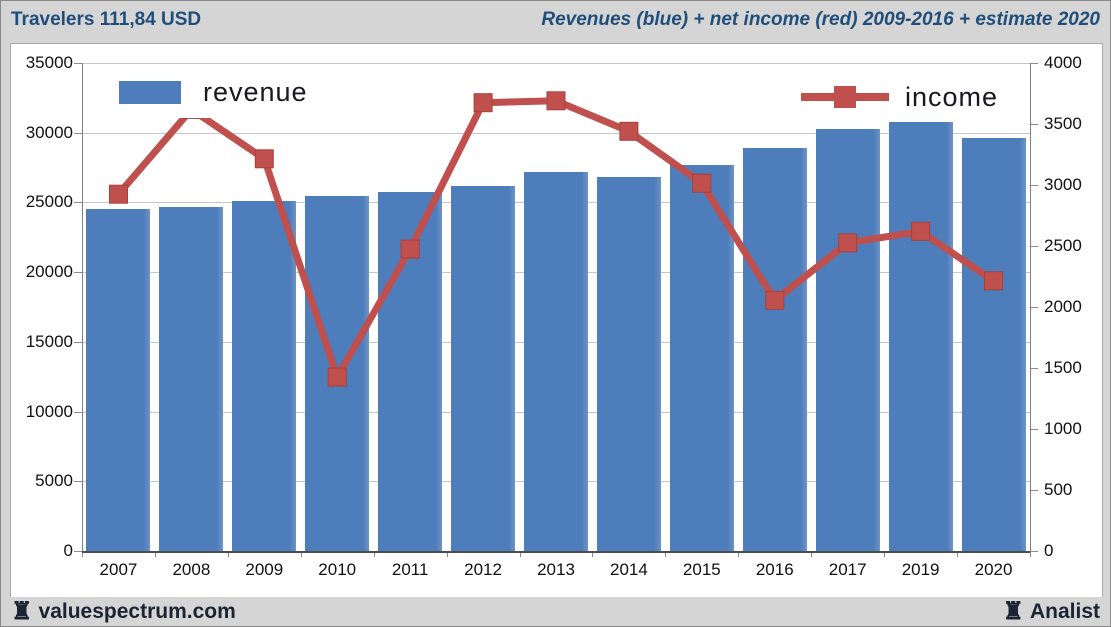  I want to click on right-axis-line, so click(1030, 307).